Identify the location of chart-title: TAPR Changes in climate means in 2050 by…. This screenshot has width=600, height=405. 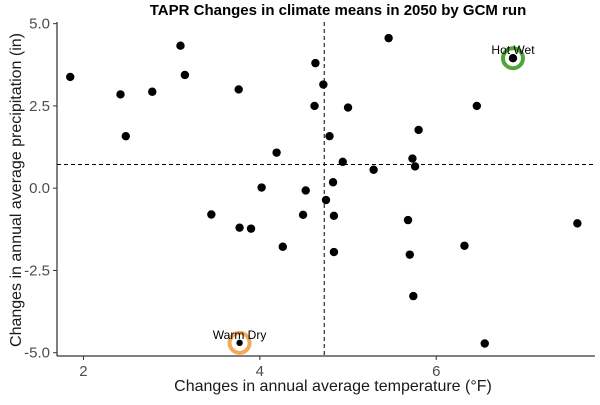
(338, 10).